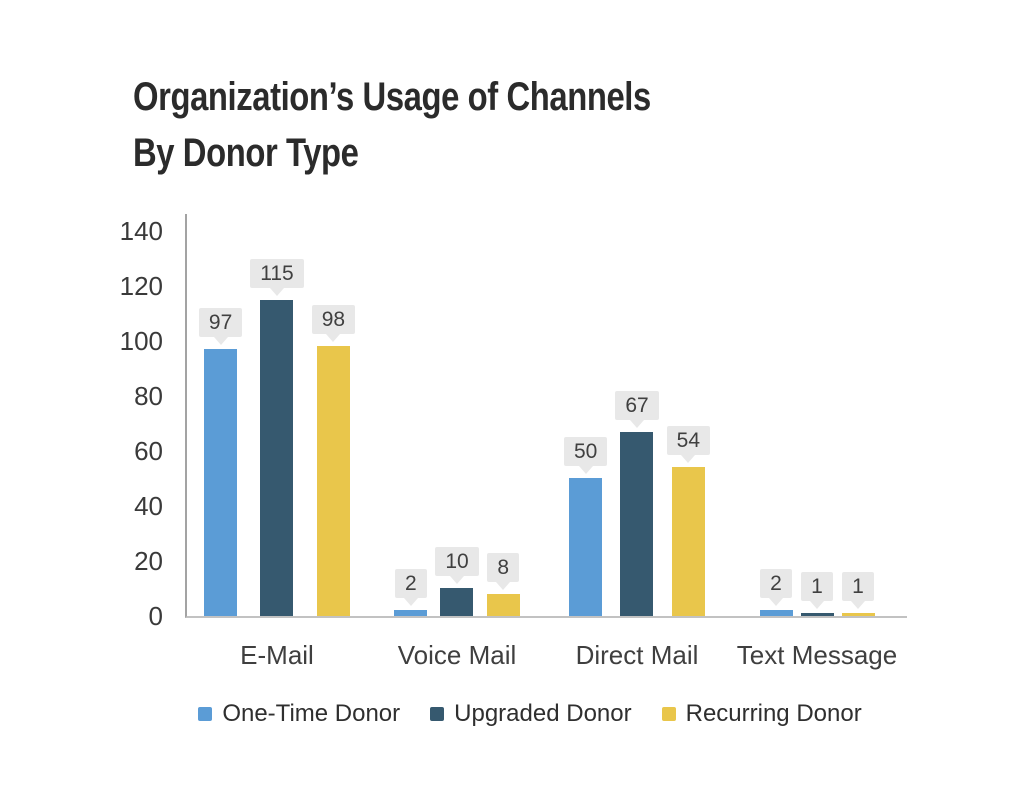  I want to click on y-tick-label: 60, so click(148, 451).